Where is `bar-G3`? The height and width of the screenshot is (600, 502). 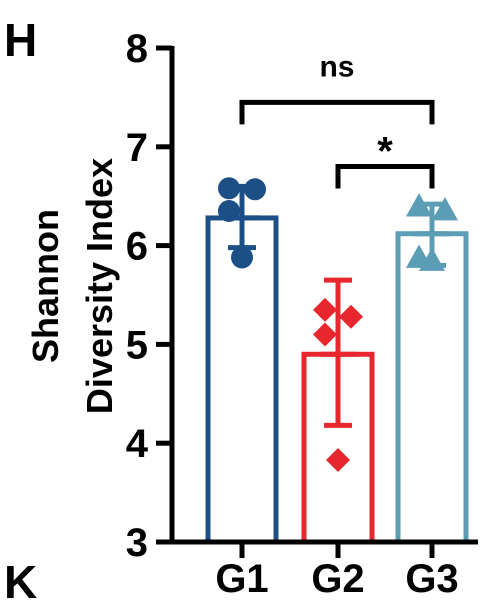
bar-G3 is located at coordinates (432, 388).